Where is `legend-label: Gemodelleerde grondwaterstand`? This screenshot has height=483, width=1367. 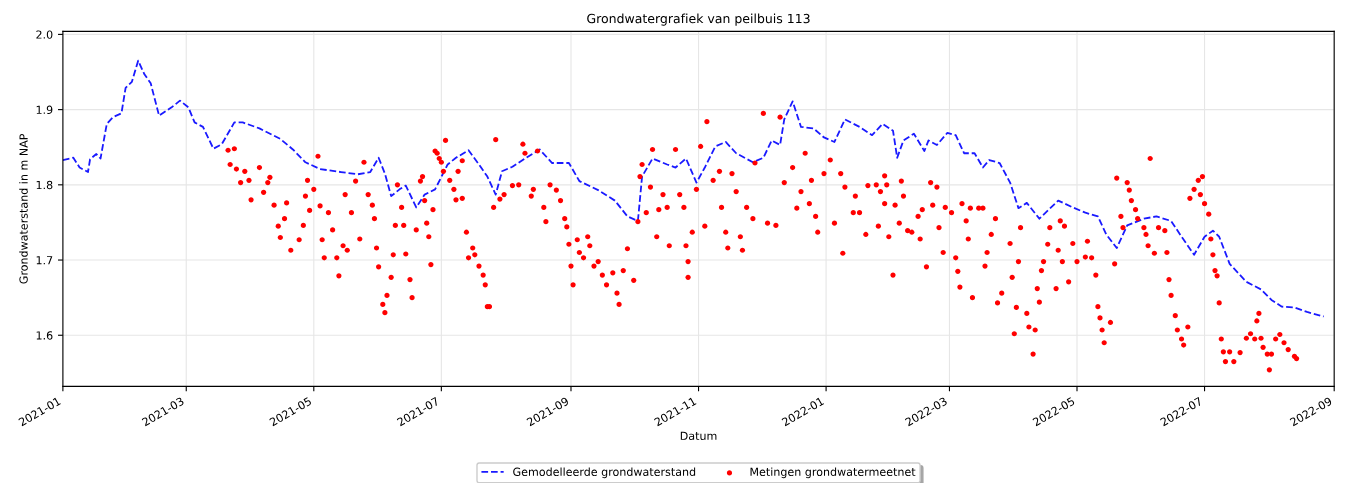 legend-label: Gemodelleerde grondwaterstand is located at coordinates (604, 473).